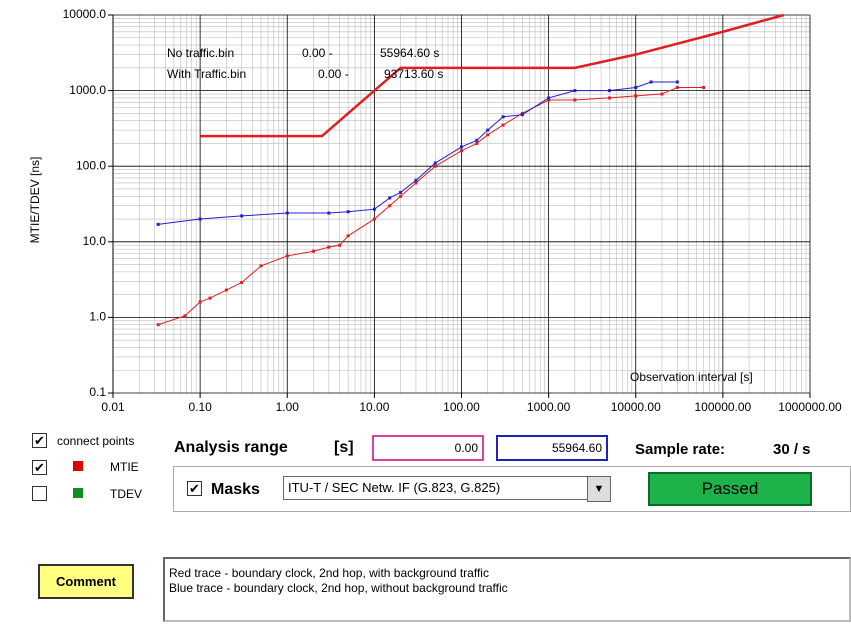 This screenshot has height=624, width=851. Describe the element at coordinates (126, 494) in the screenshot. I see `legend-label: TDEV` at that location.